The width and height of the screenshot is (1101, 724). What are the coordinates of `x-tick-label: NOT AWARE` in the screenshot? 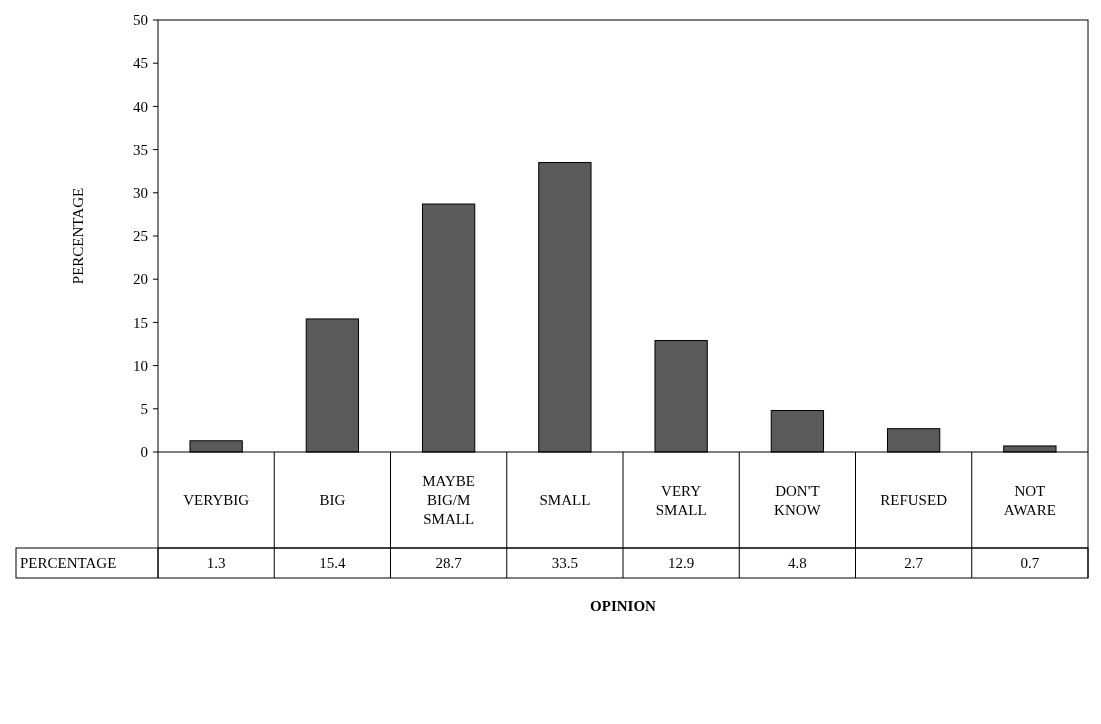 It's located at (1029, 500).